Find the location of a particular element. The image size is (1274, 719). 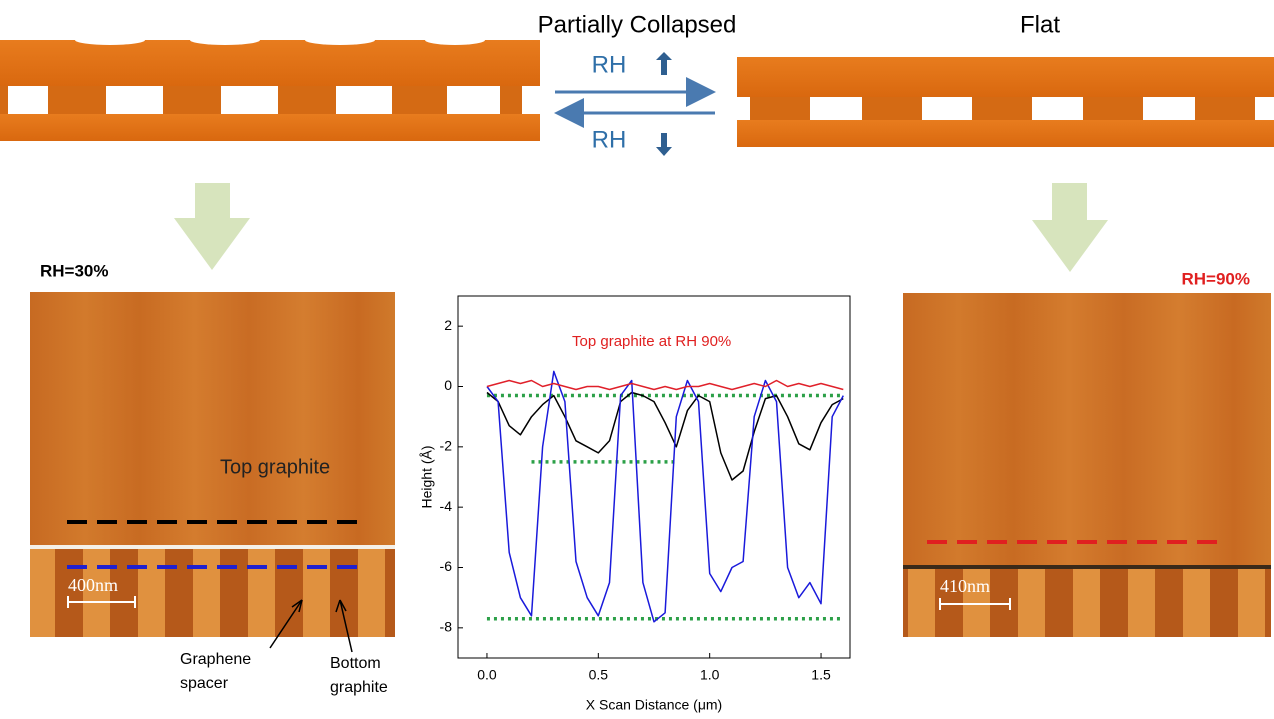

y-tick-label: -8 is located at coordinates (446, 627).